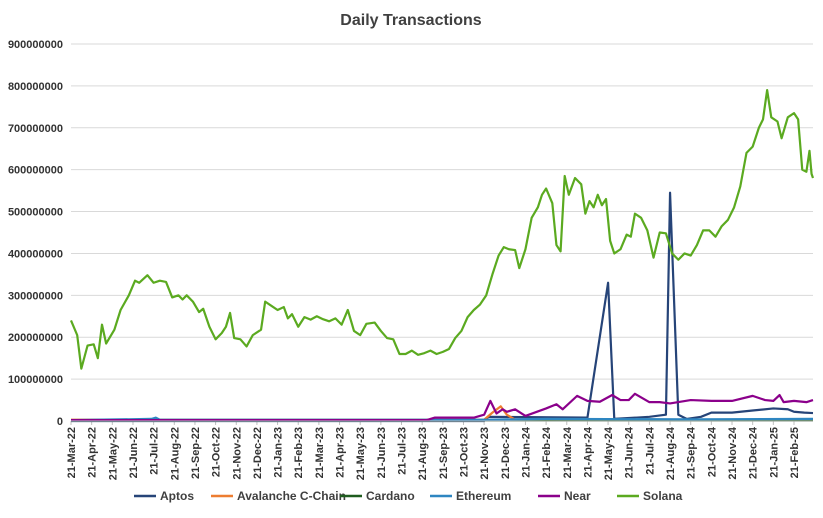 The height and width of the screenshot is (518, 823). Describe the element at coordinates (93, 452) in the screenshot. I see `x-tick-label: 21-Apr-22` at that location.